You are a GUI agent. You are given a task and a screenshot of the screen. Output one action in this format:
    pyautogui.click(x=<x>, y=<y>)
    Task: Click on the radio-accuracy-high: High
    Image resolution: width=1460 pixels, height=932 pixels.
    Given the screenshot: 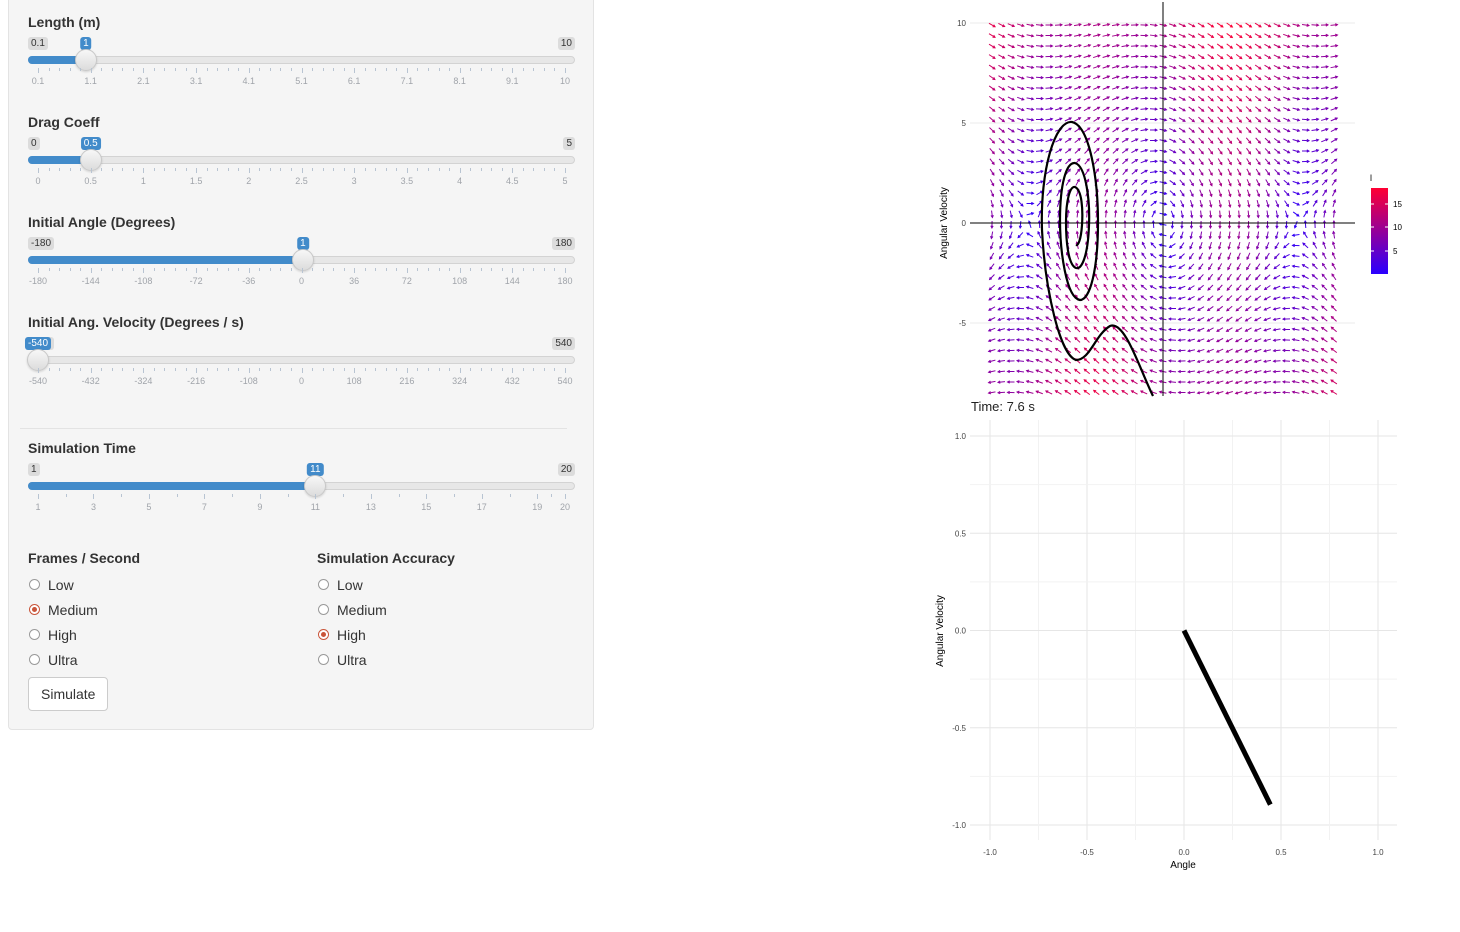 What is the action you would take?
    pyautogui.click(x=386, y=634)
    